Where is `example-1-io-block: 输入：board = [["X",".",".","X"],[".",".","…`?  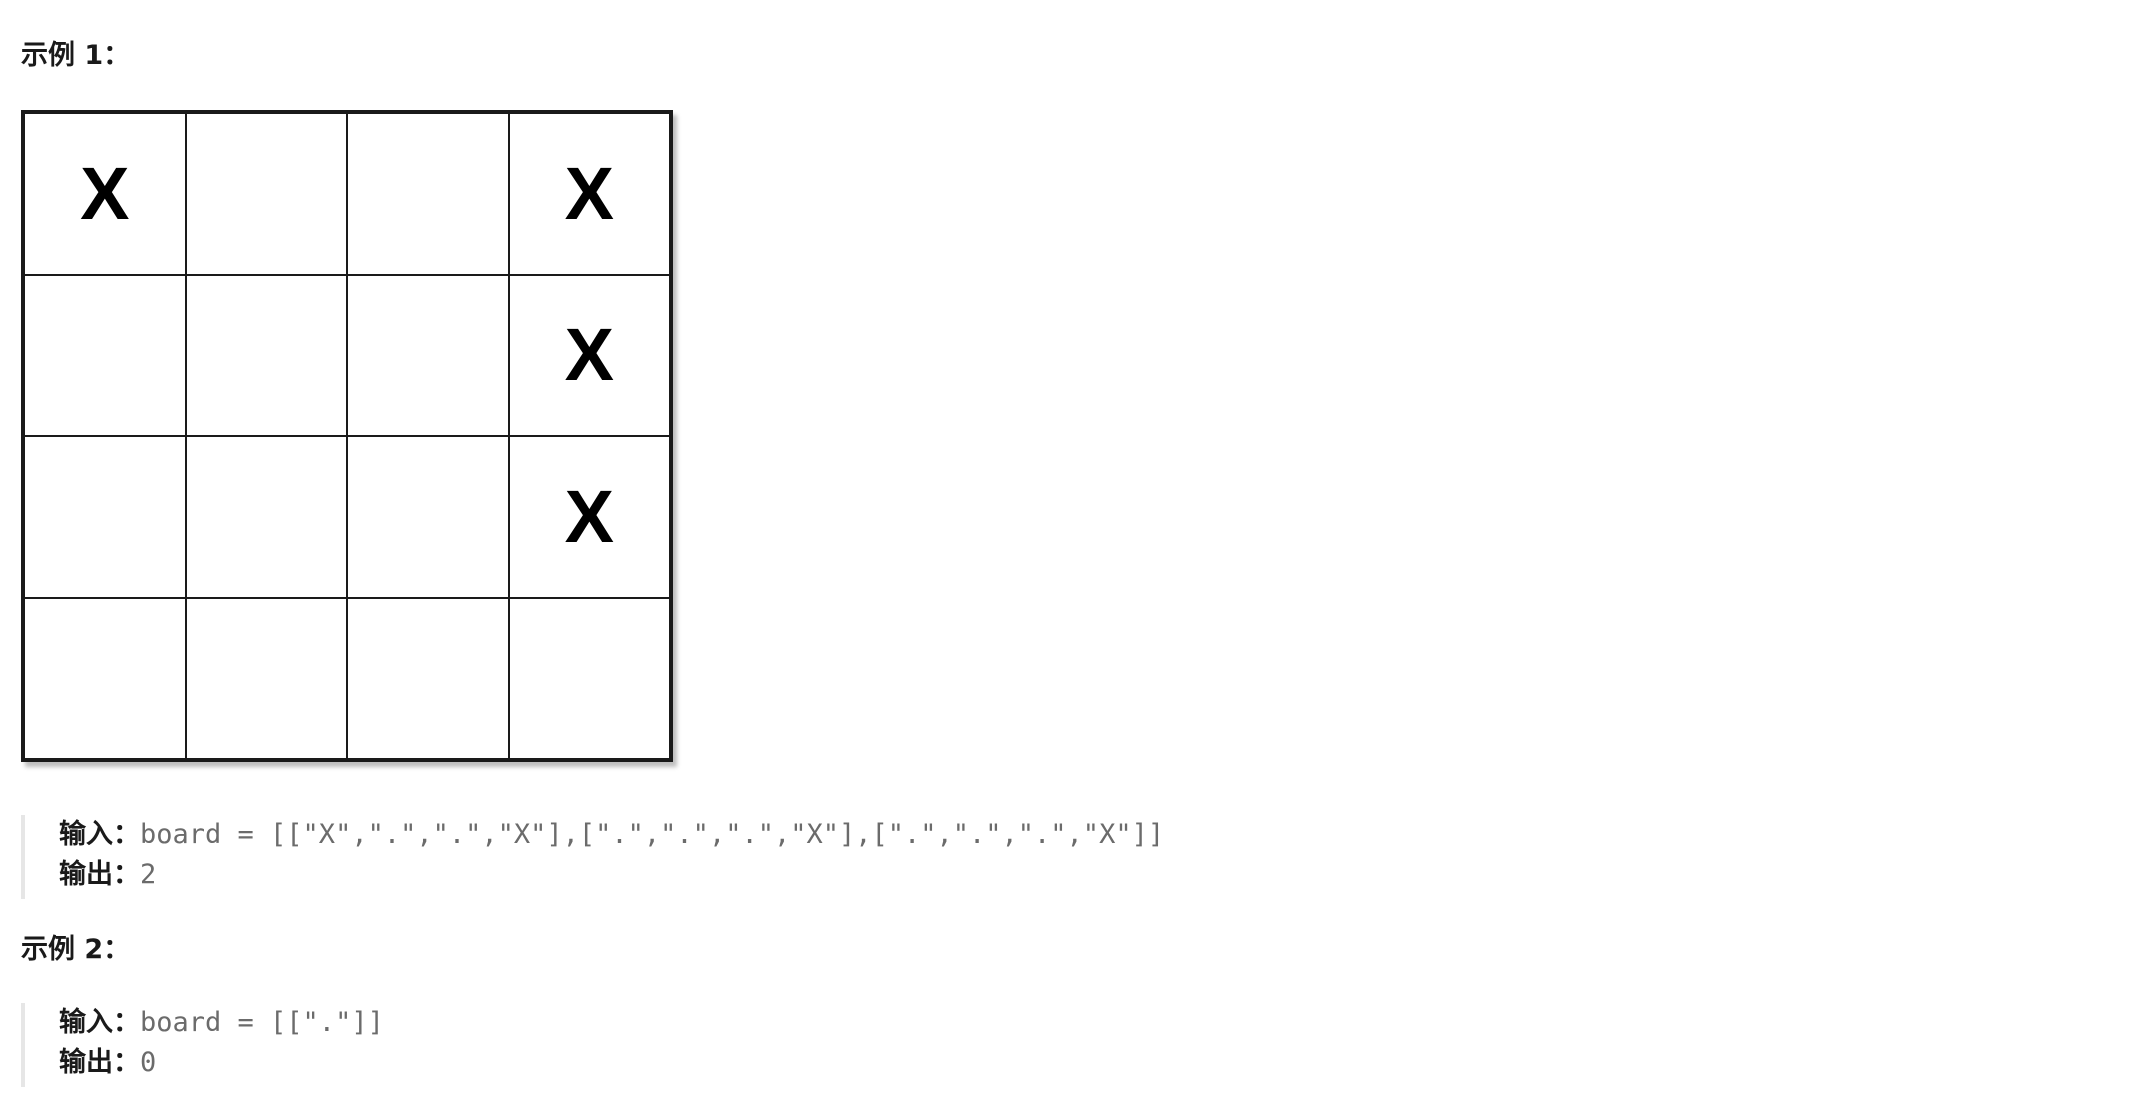 example-1-io-block: 输入：board = [["X",".",".","X"],[".",".","… is located at coordinates (592, 857).